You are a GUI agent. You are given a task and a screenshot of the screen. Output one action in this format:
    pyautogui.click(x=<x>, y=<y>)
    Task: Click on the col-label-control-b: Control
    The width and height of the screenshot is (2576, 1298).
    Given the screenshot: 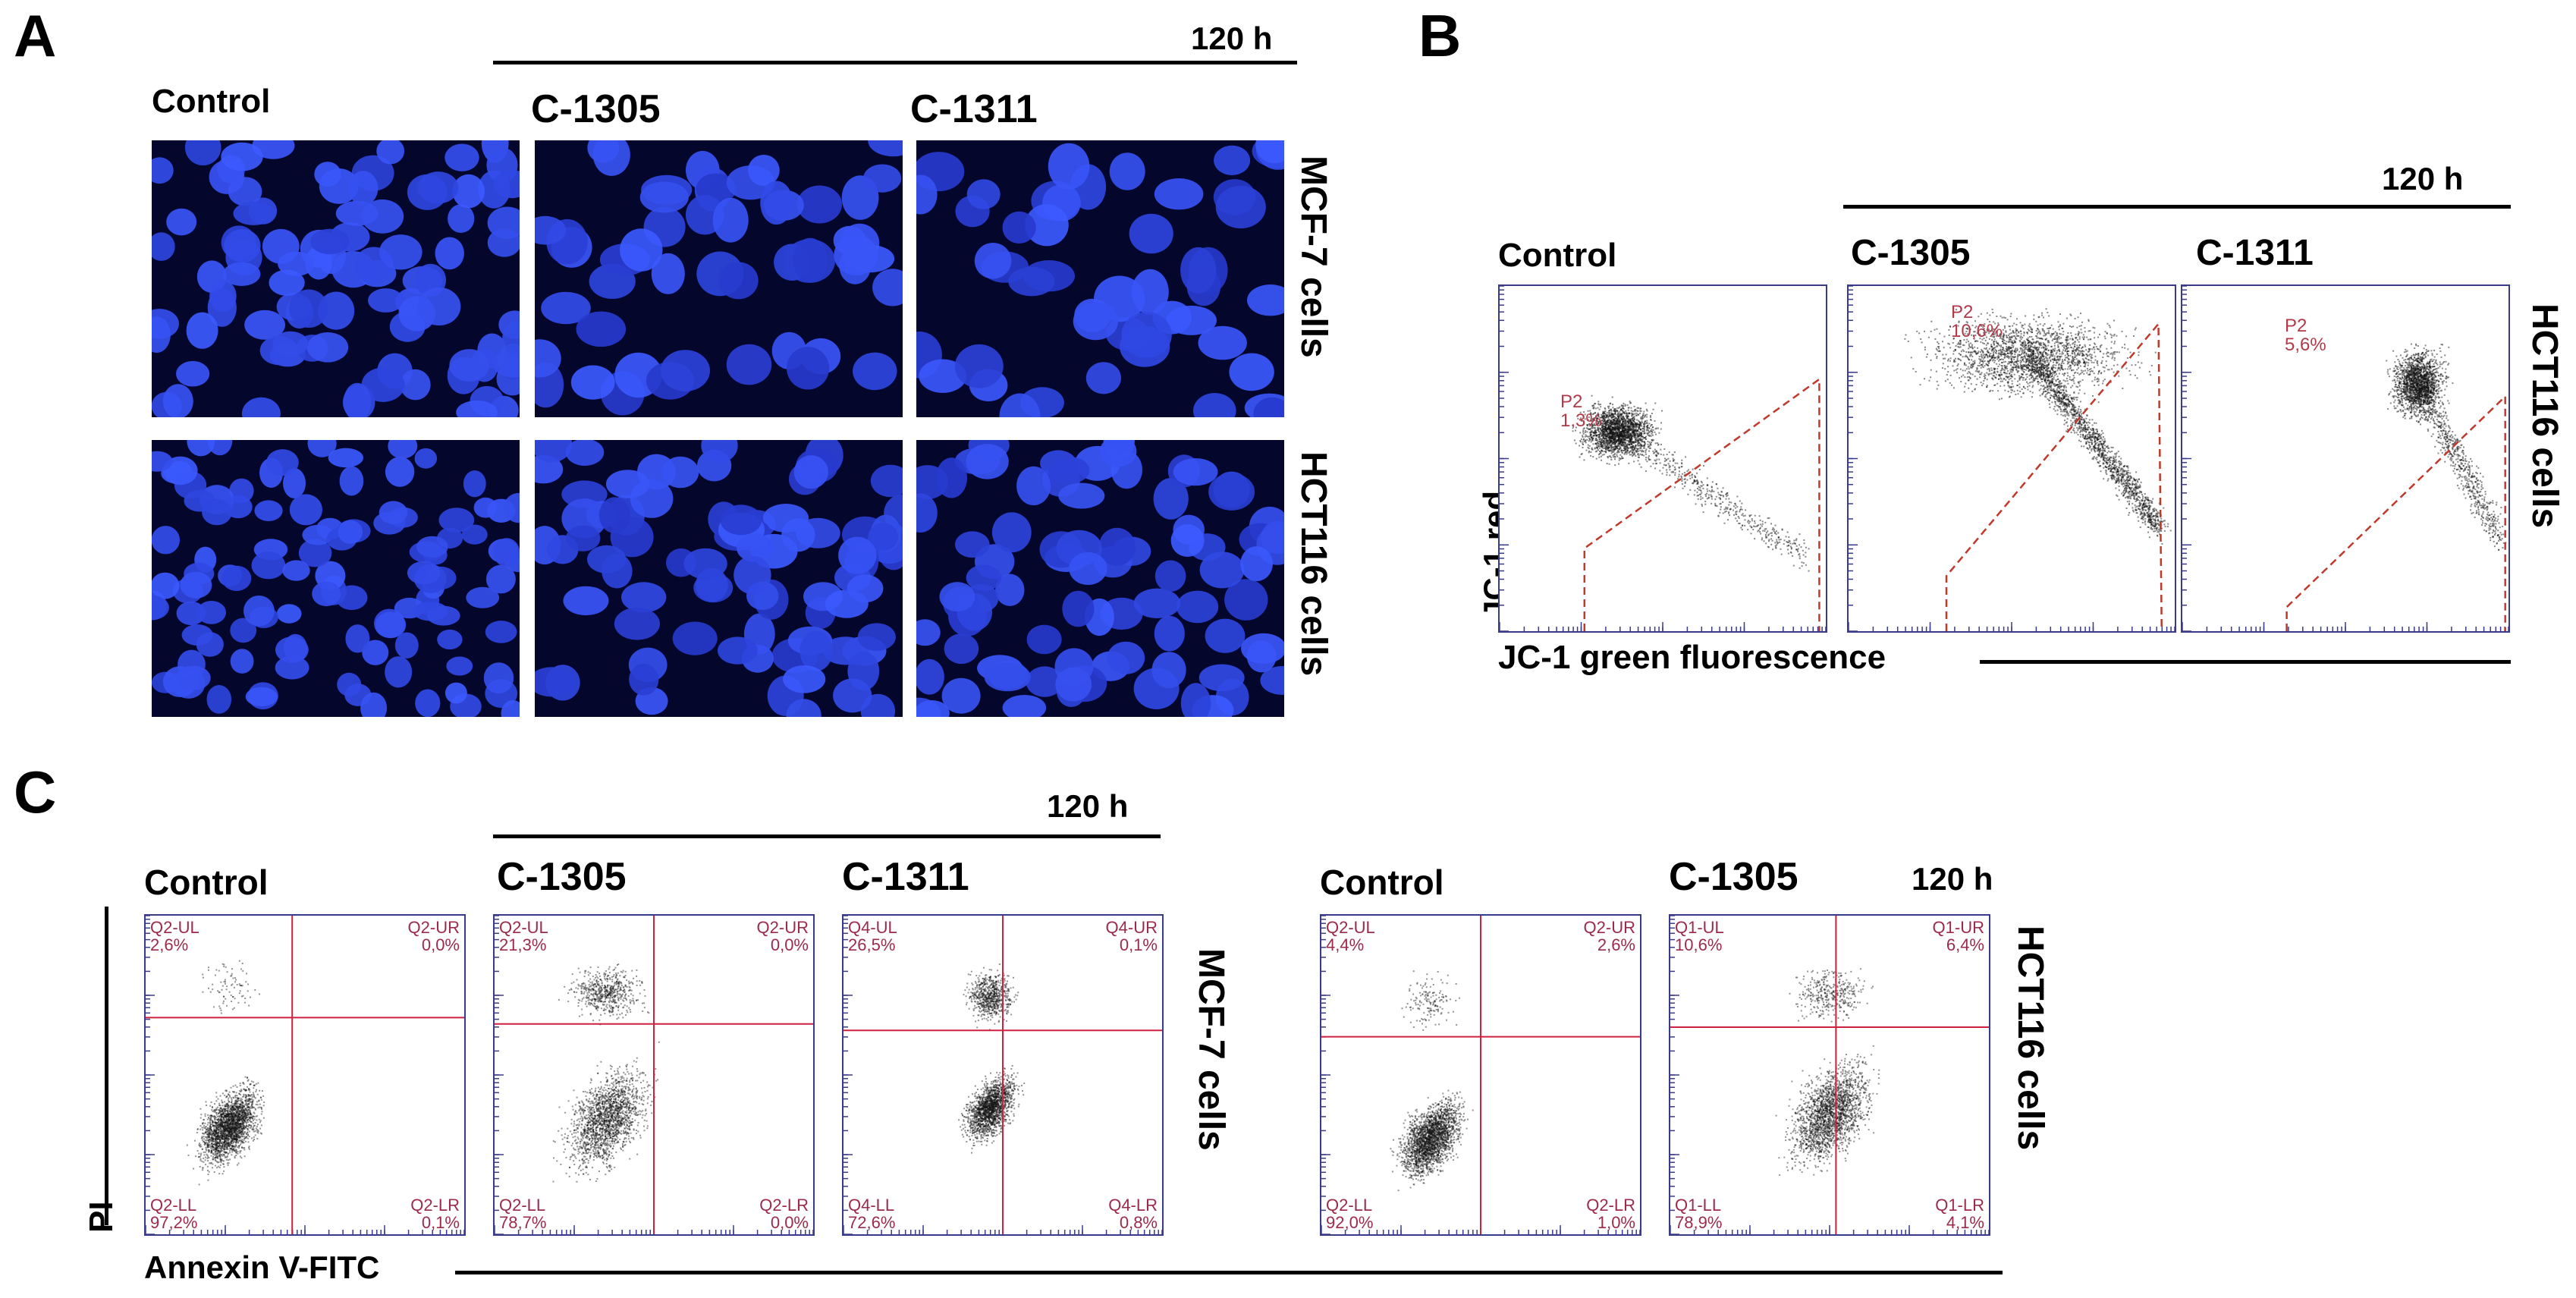 What is the action you would take?
    pyautogui.click(x=1557, y=255)
    